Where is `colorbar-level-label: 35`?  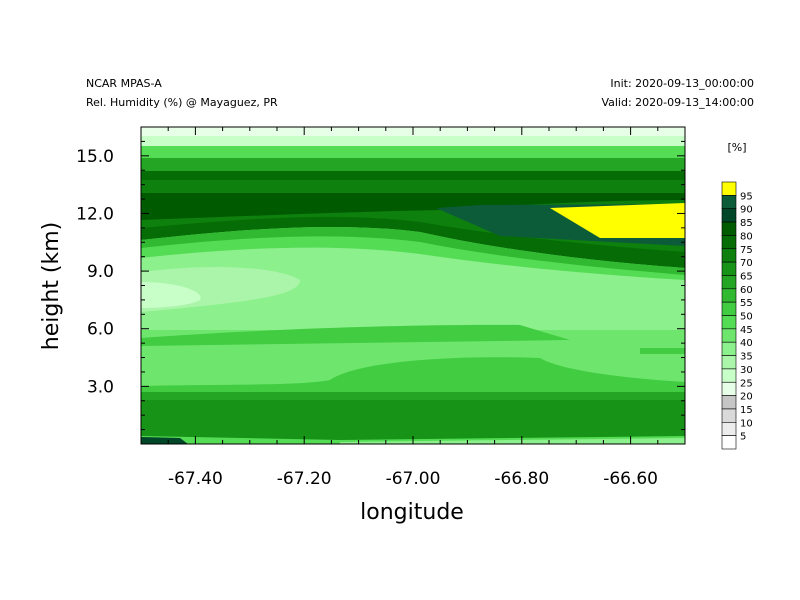 colorbar-level-label: 35 is located at coordinates (746, 357).